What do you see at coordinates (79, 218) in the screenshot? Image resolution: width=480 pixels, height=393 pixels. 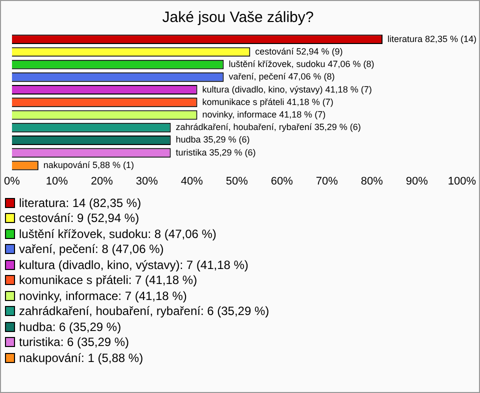 I see `text: cestování: 9 (52,94 %)` at bounding box center [79, 218].